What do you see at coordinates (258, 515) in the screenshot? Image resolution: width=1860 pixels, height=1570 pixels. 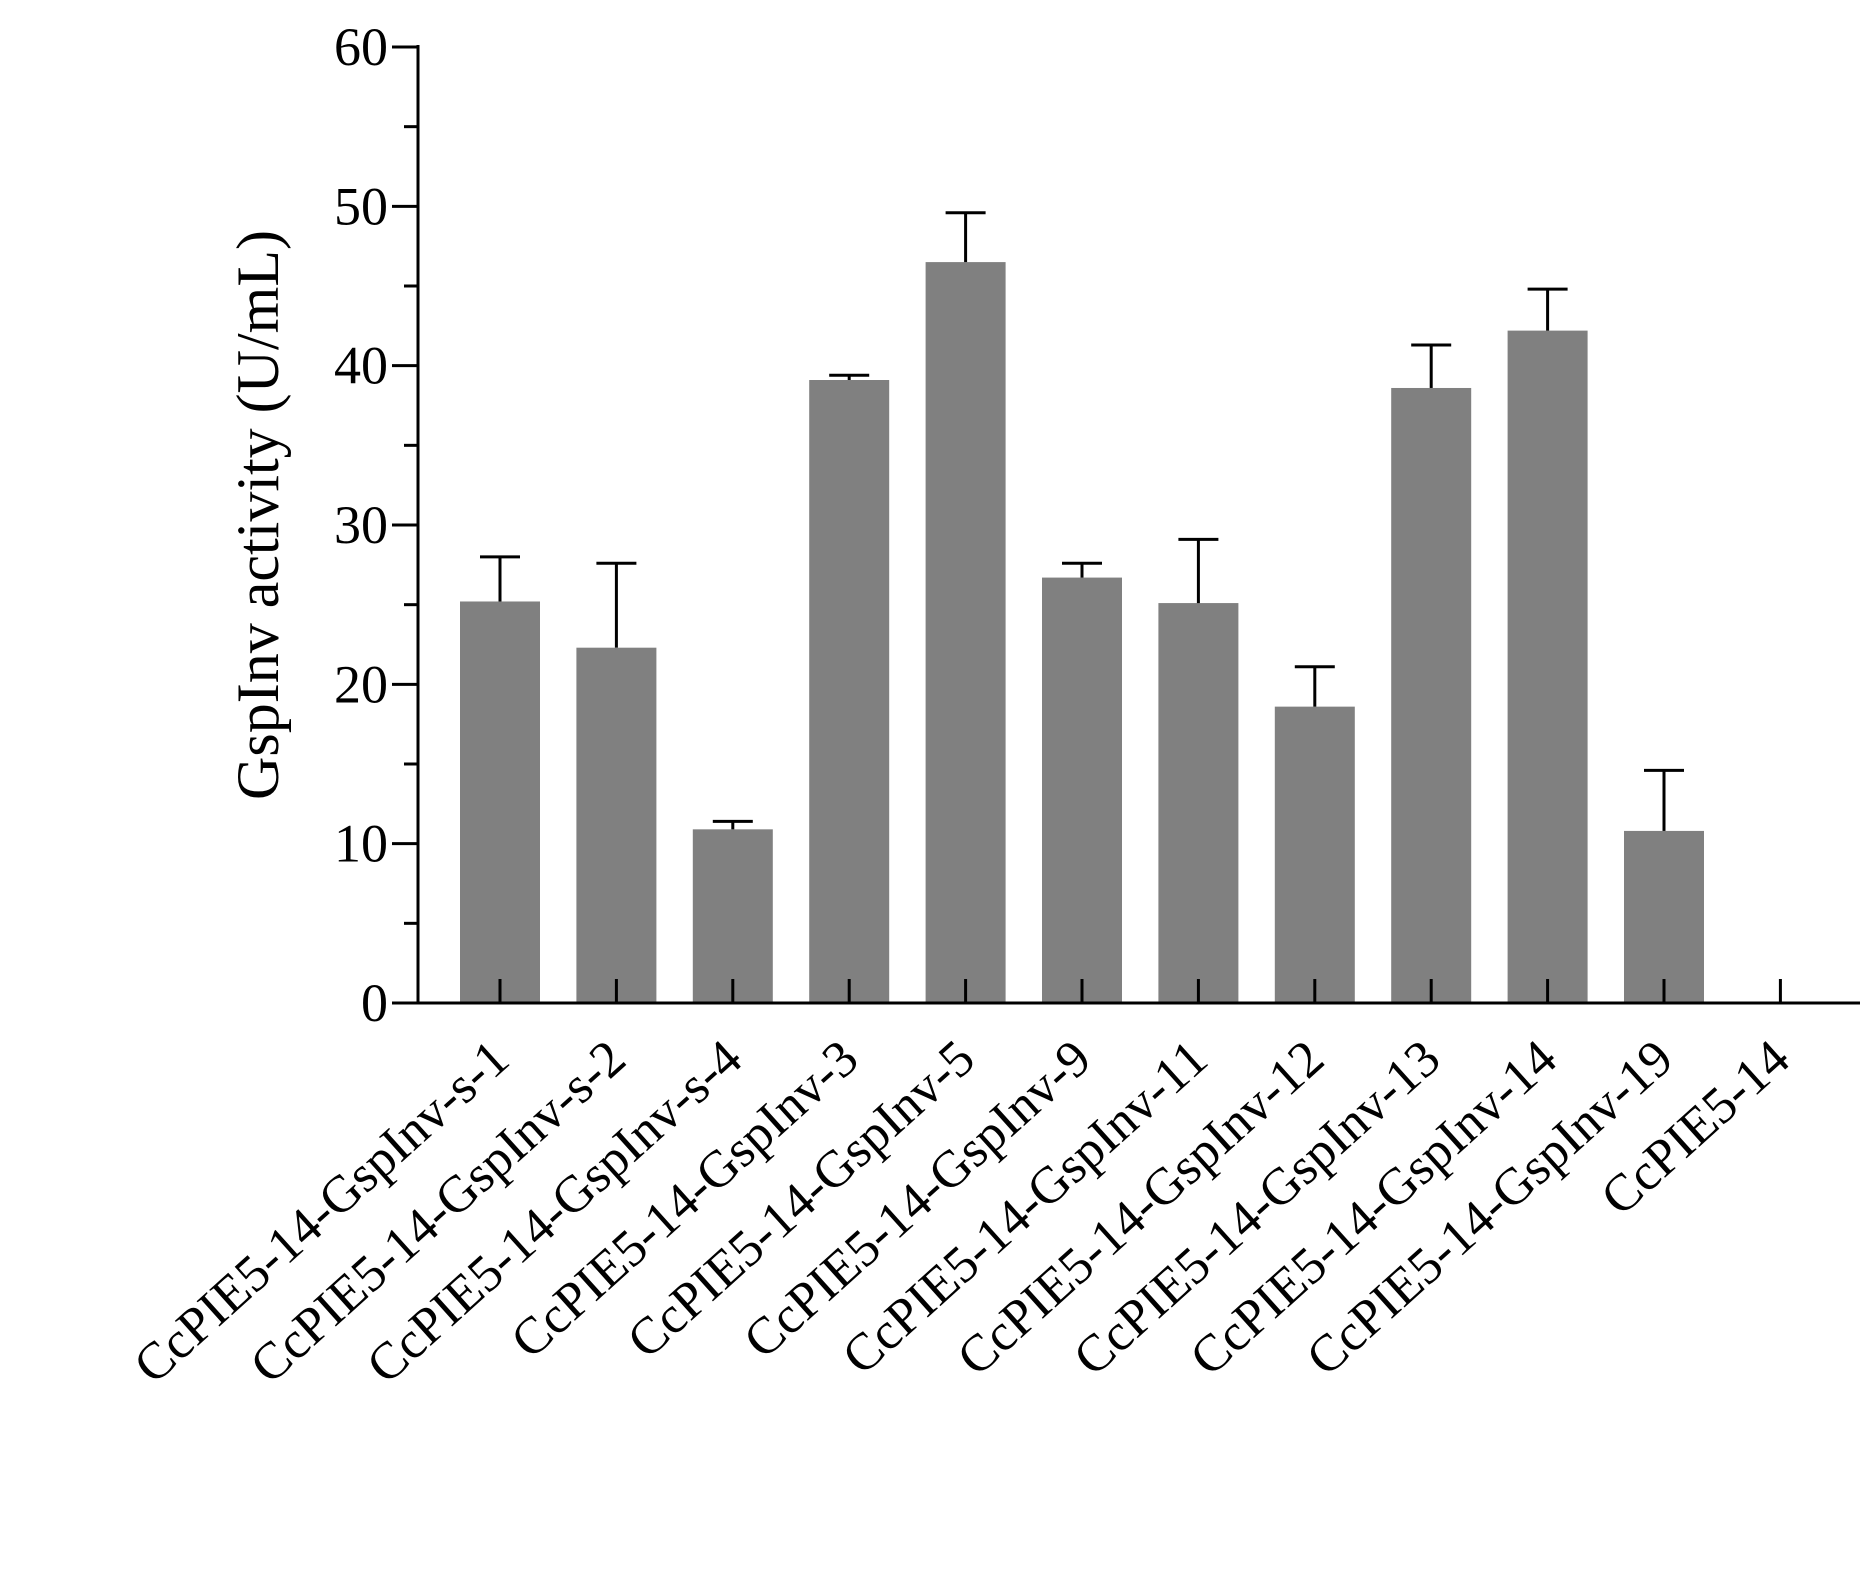 I see `y-axis-title: GspInv activity (U/mL)` at bounding box center [258, 515].